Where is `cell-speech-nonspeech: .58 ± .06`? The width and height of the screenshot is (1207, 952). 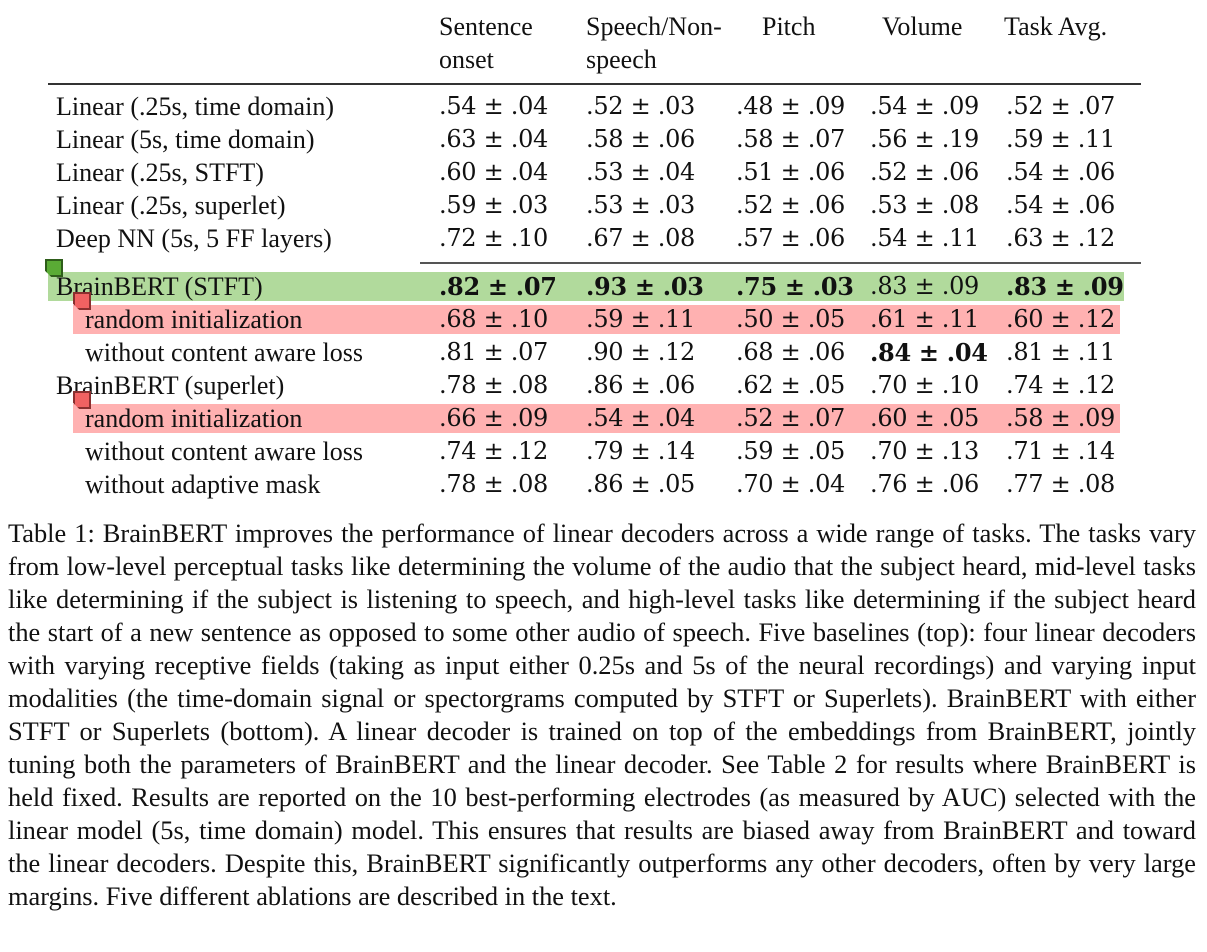 cell-speech-nonspeech: .58 ± .06 is located at coordinates (641, 139).